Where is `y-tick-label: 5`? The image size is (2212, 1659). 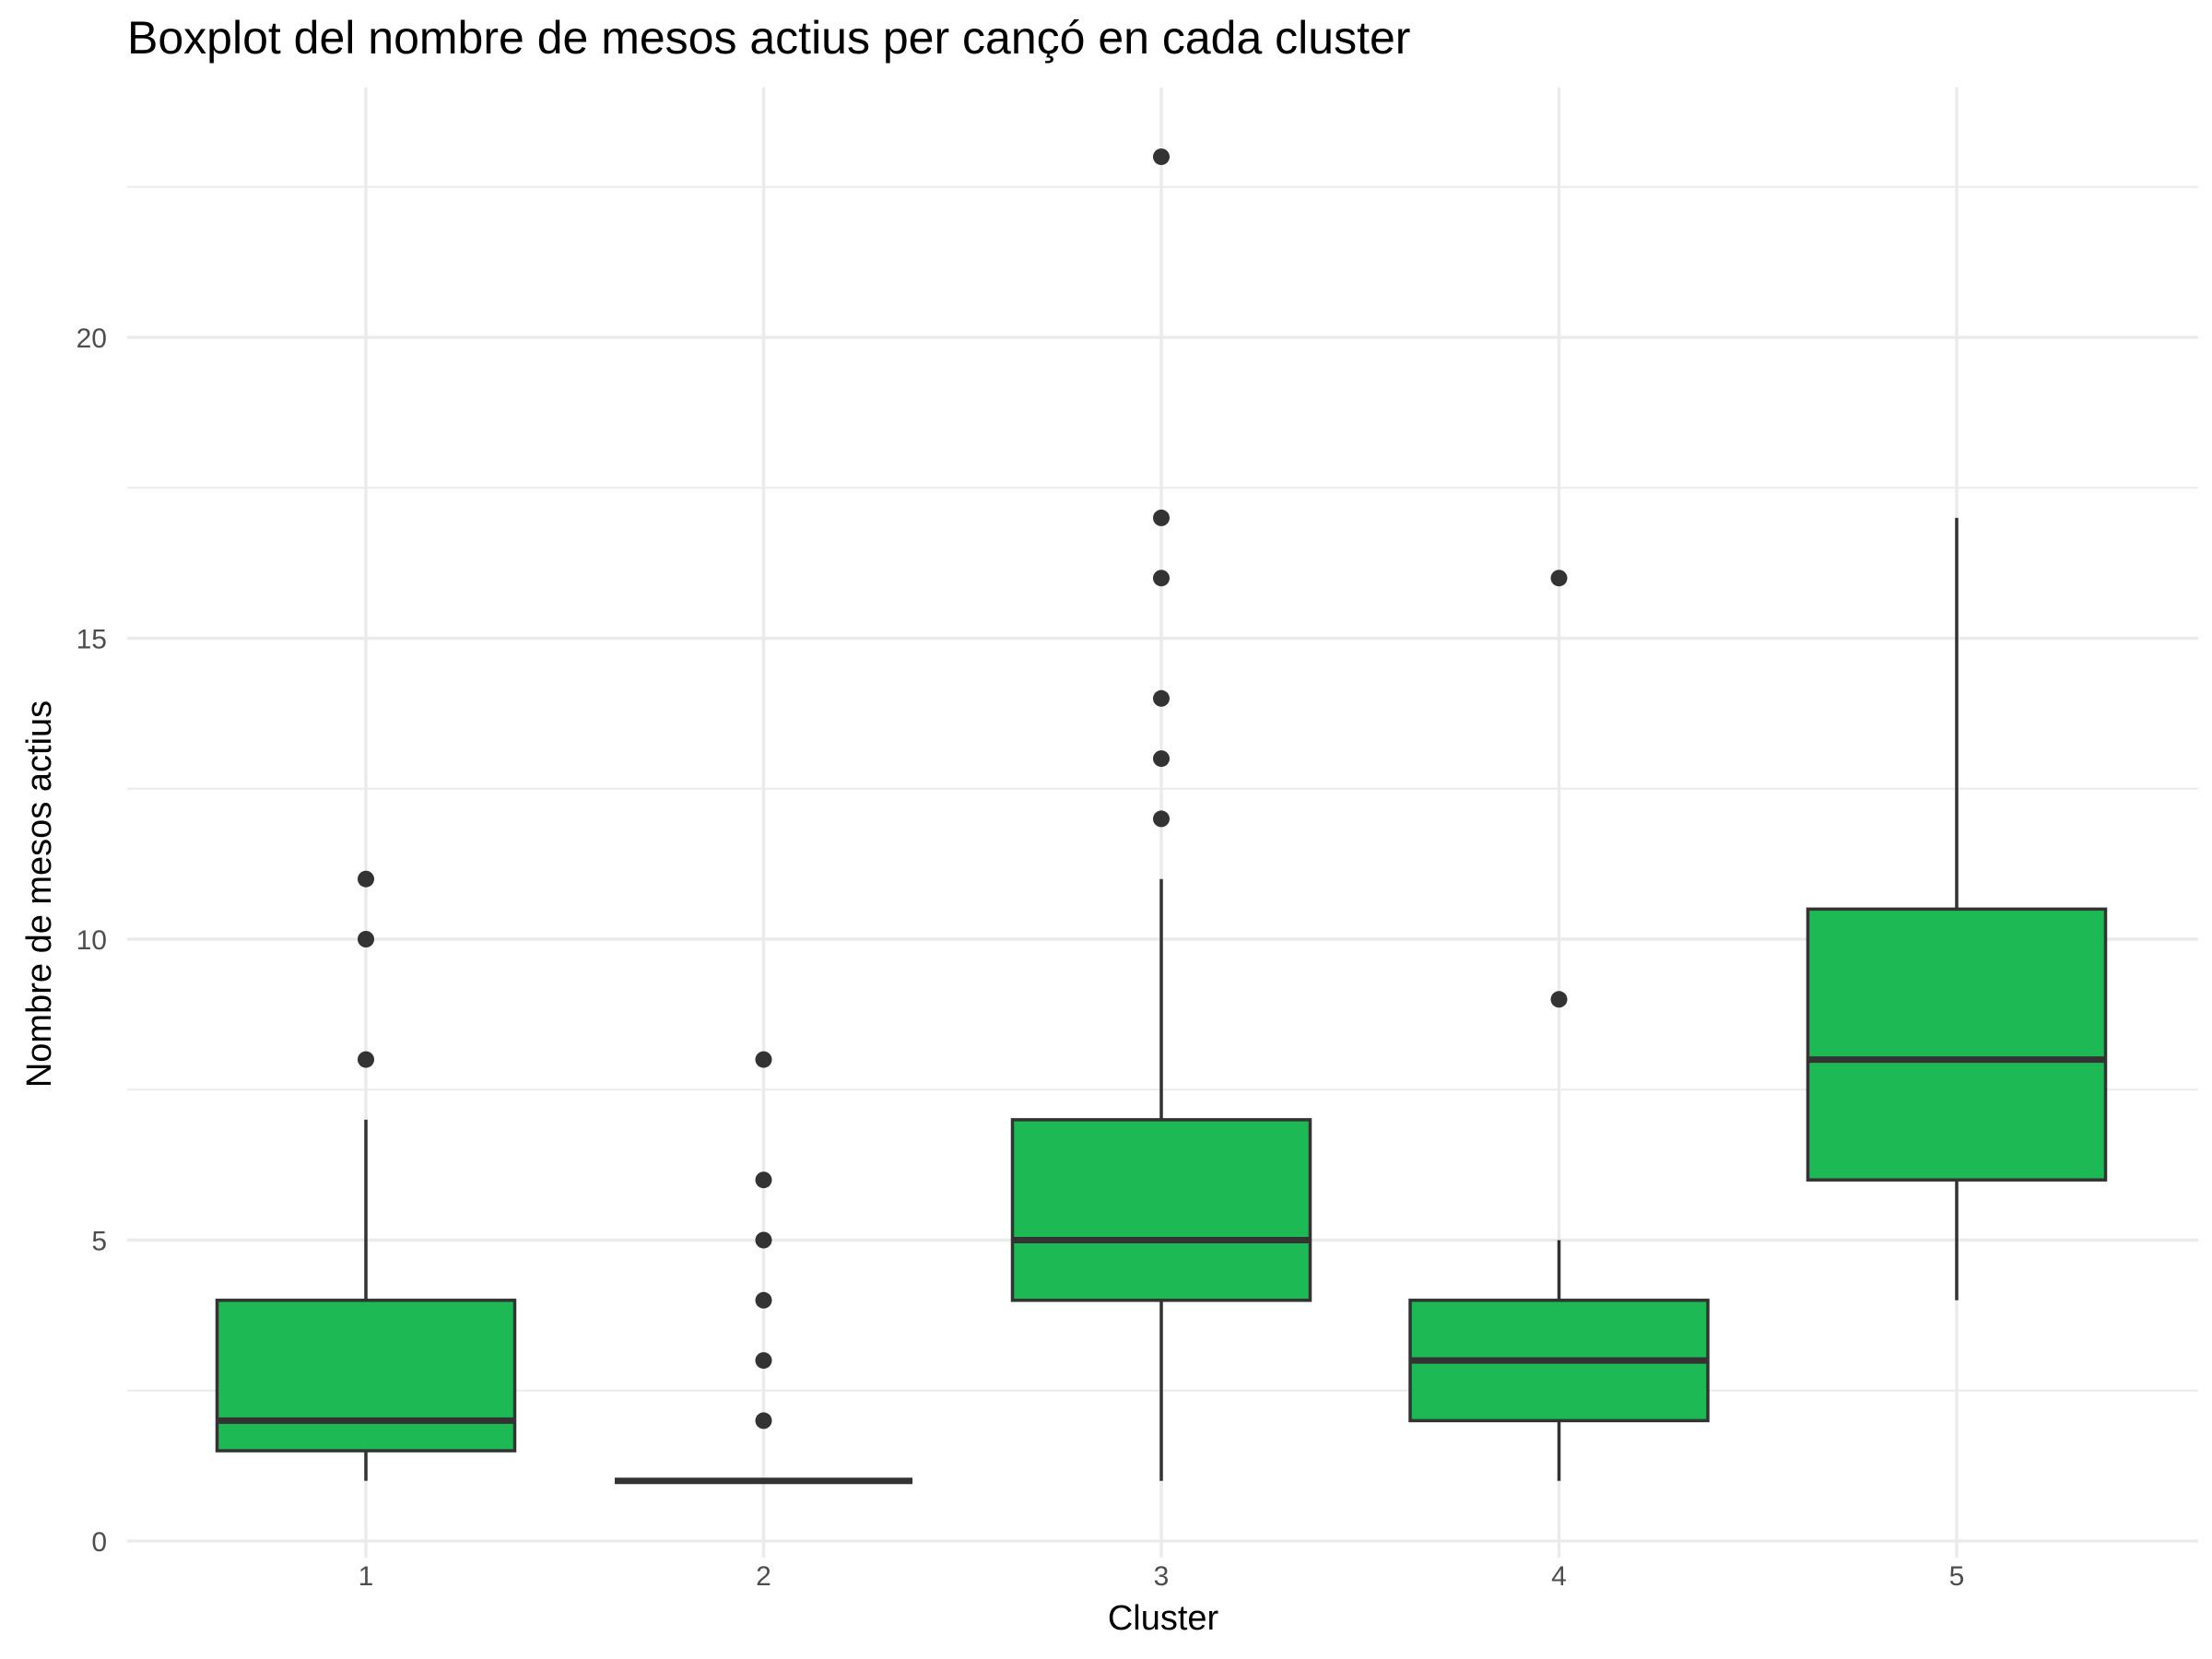 y-tick-label: 5 is located at coordinates (99, 1242).